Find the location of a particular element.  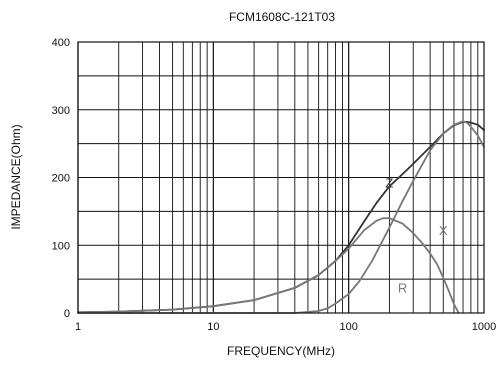

y-tick-label: 300 is located at coordinates (61, 111).